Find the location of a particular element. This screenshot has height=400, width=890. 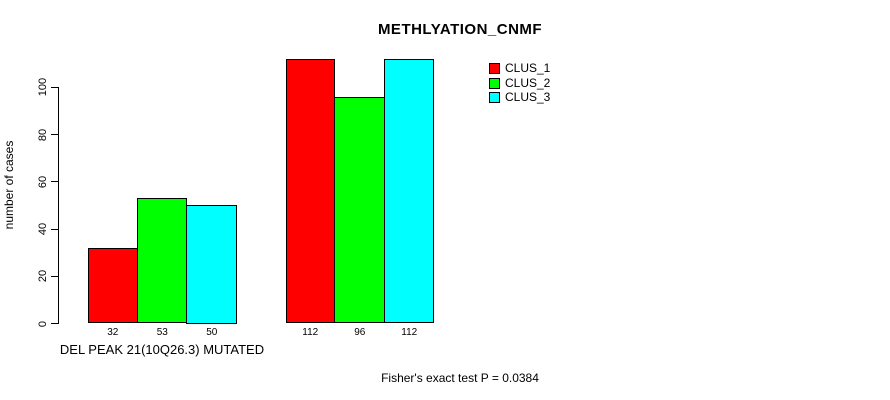

y-axis-line is located at coordinates (58, 205).